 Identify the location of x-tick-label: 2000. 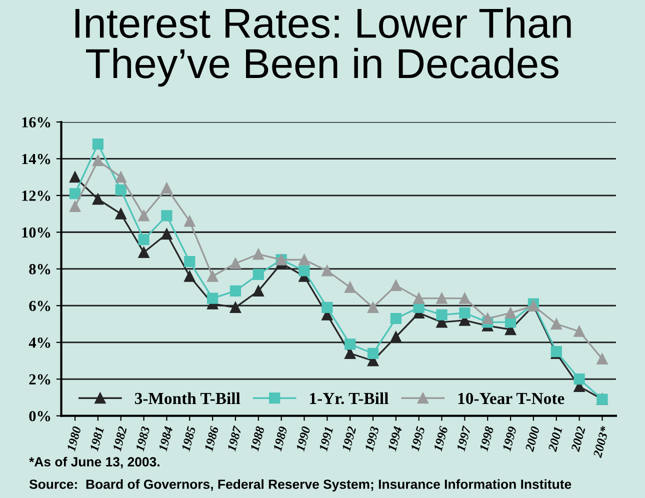
(532, 439).